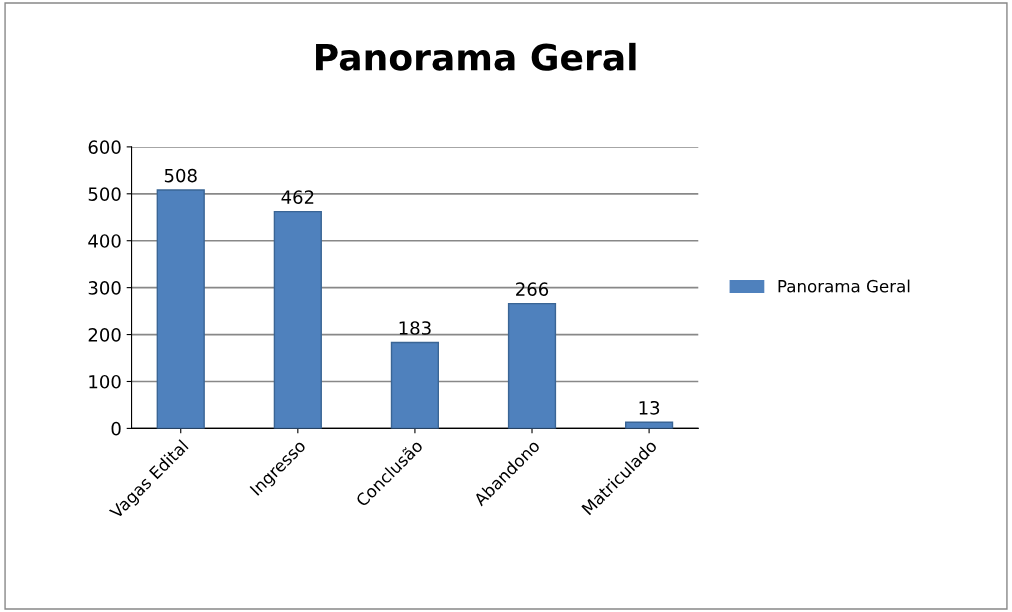 The height and width of the screenshot is (612, 1012). Describe the element at coordinates (104, 335) in the screenshot. I see `y-tick-label: 200` at that location.